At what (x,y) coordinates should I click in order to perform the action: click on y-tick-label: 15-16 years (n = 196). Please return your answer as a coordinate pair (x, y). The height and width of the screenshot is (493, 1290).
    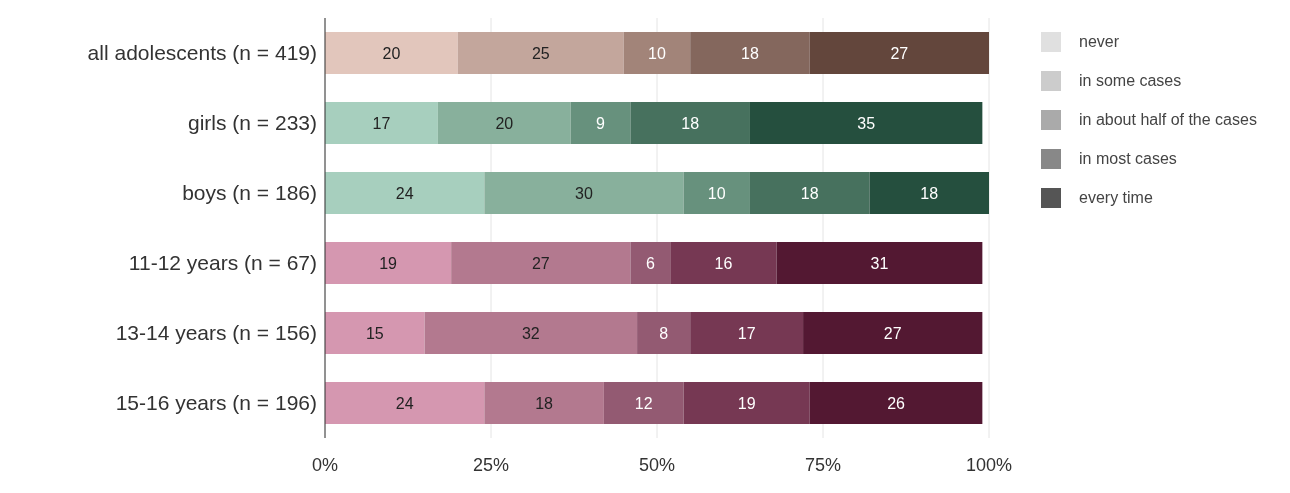
    Looking at the image, I should click on (216, 403).